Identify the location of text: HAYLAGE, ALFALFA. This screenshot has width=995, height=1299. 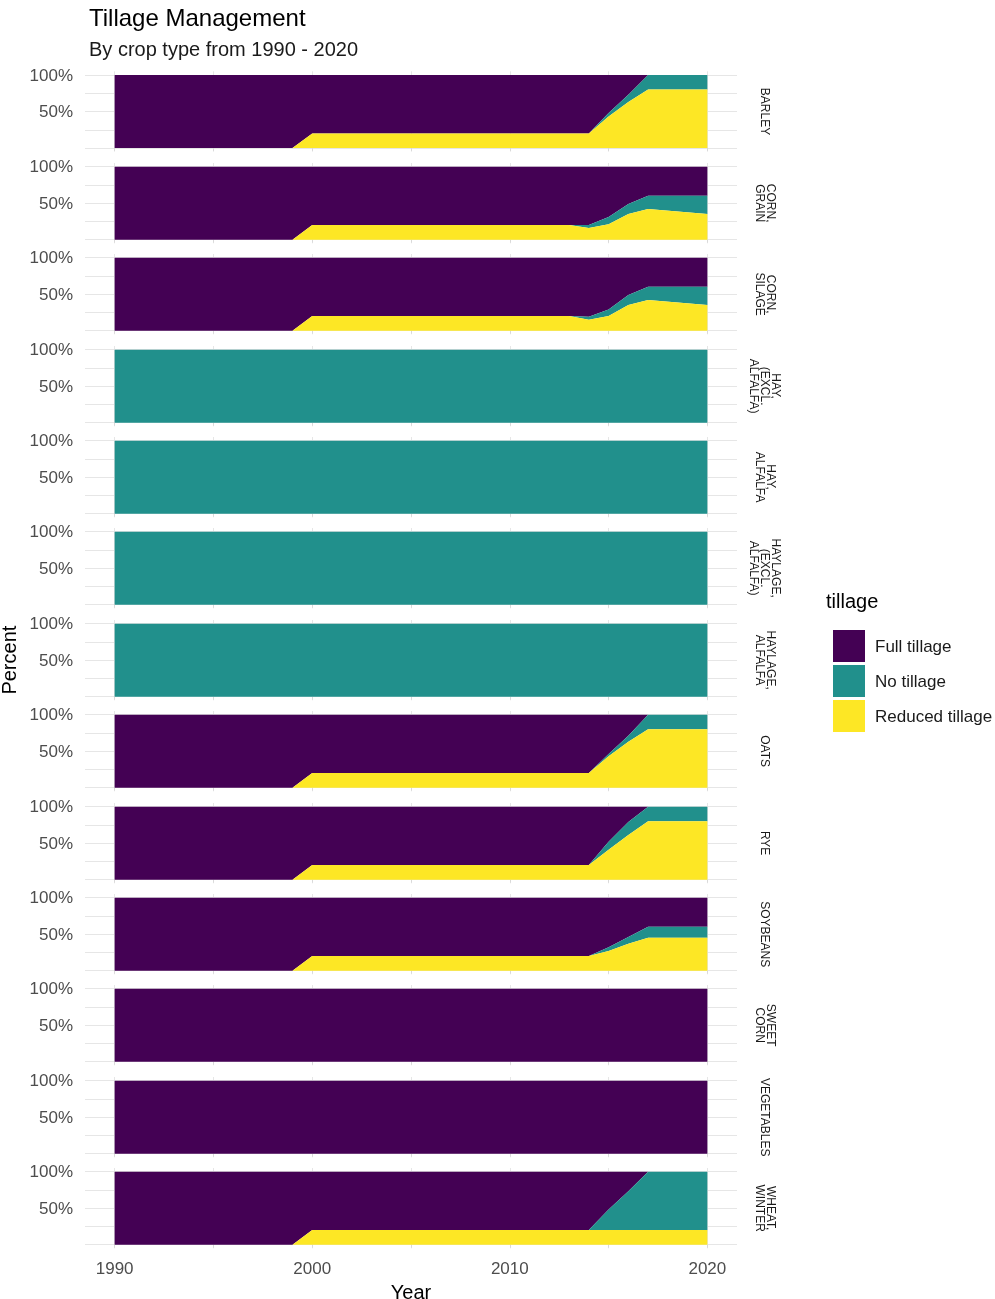
(765, 660).